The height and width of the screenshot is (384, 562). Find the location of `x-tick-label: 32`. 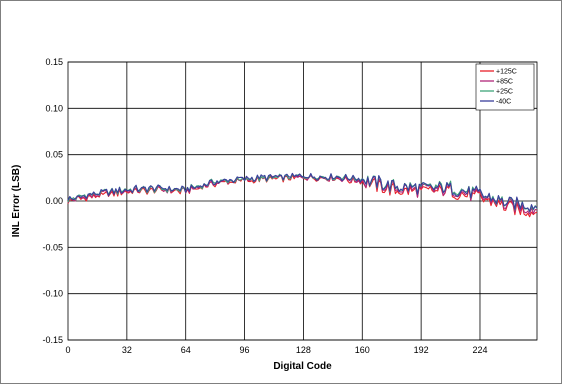

x-tick-label: 32 is located at coordinates (127, 350).